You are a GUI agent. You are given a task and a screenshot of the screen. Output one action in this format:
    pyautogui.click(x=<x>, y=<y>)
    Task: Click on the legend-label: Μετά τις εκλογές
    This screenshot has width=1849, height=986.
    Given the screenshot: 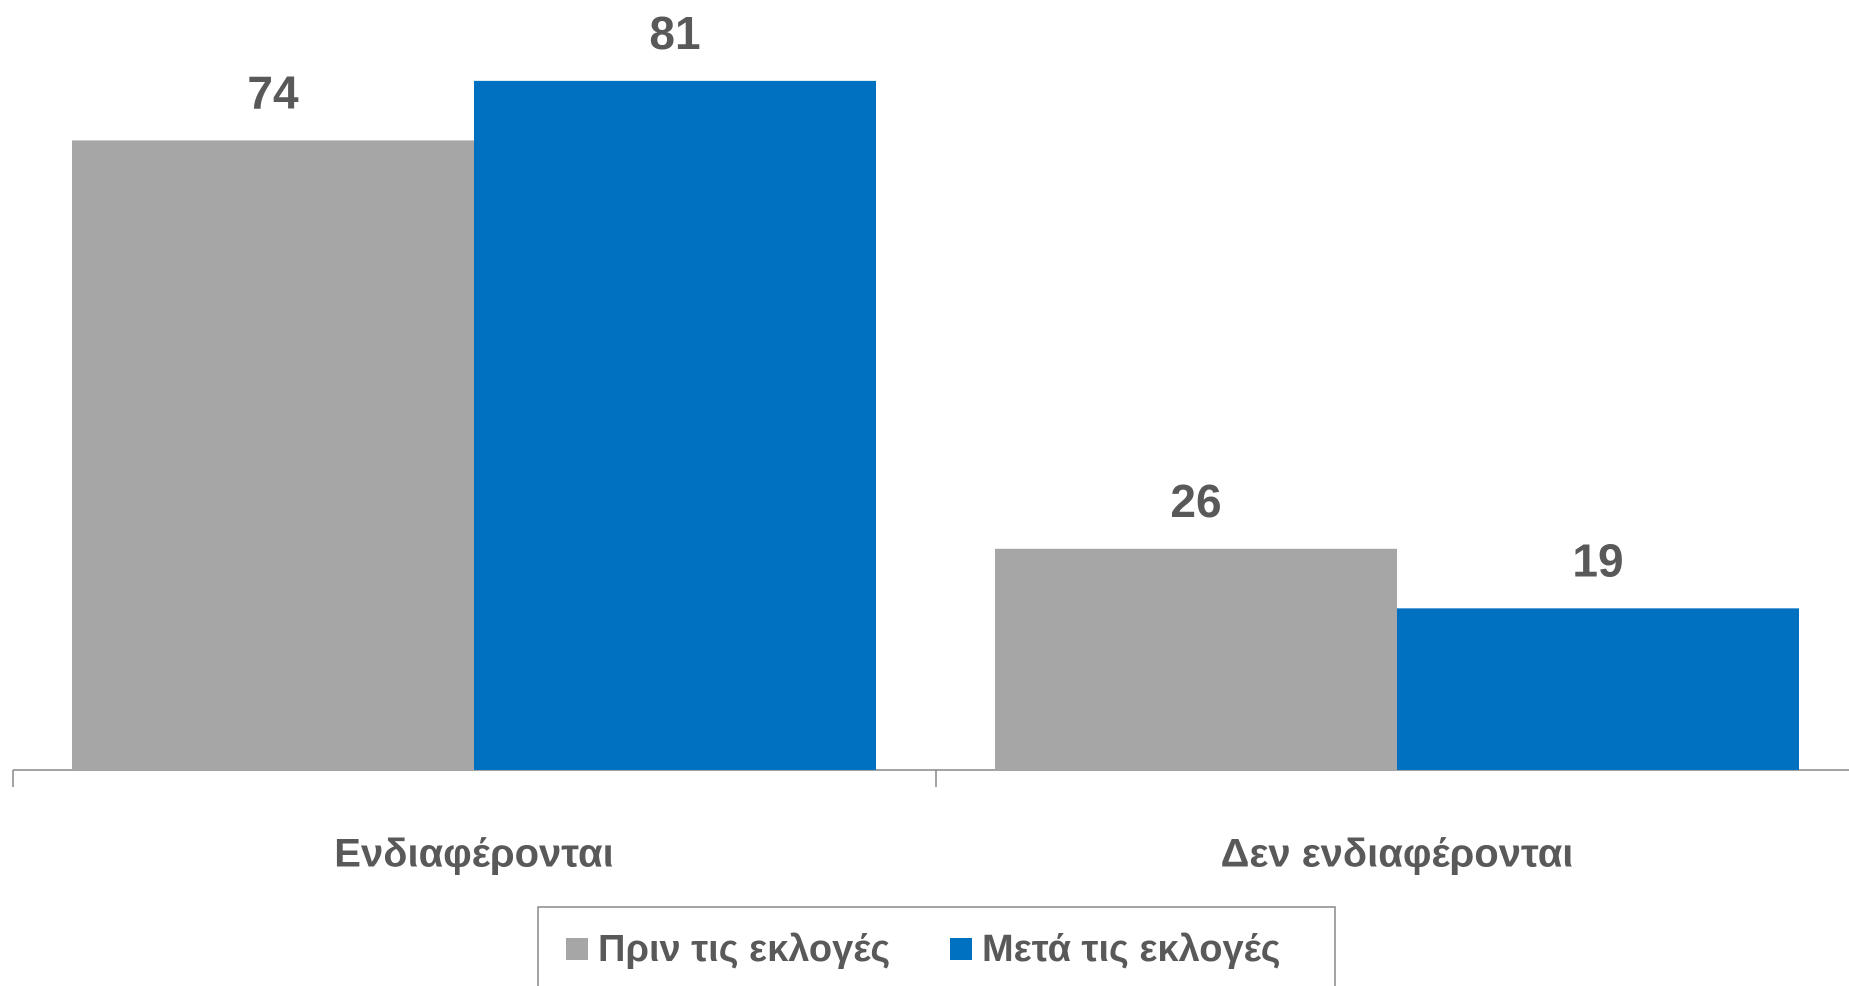 What is the action you would take?
    pyautogui.click(x=1131, y=949)
    